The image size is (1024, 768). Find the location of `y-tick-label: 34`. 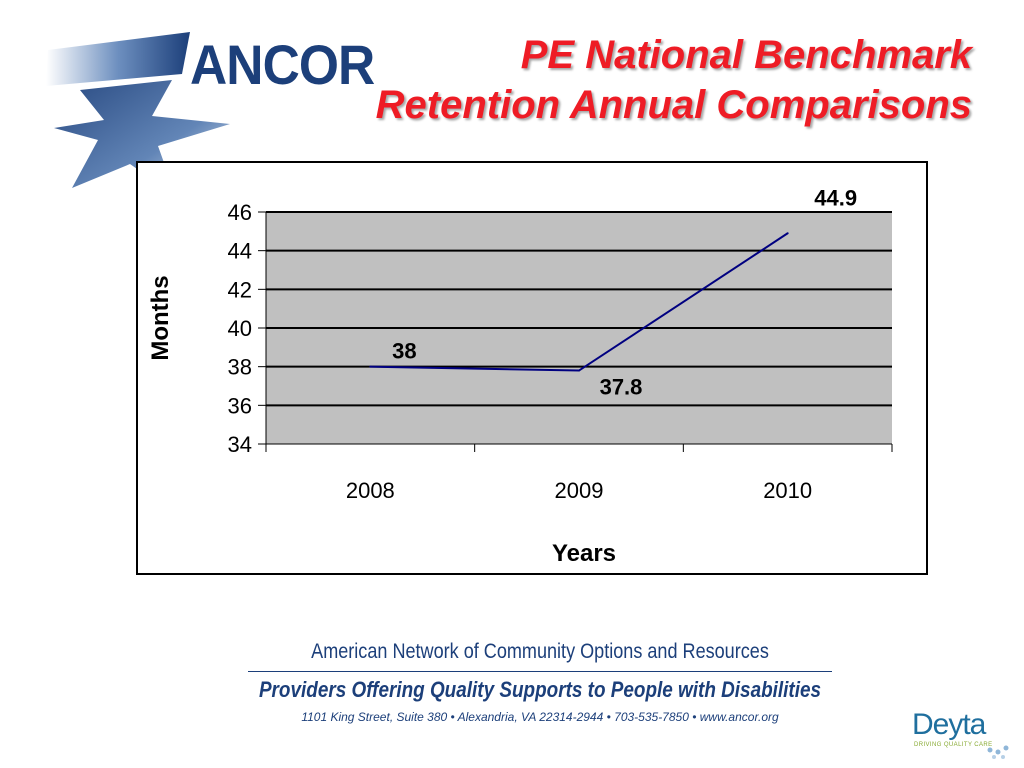

y-tick-label: 34 is located at coordinates (240, 444).